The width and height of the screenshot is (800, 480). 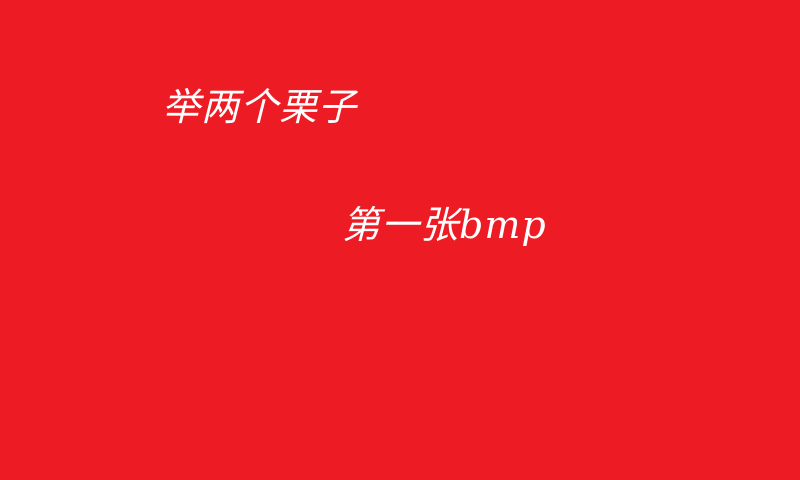 What do you see at coordinates (444, 225) in the screenshot?
I see `caption-text: 第一张bmp` at bounding box center [444, 225].